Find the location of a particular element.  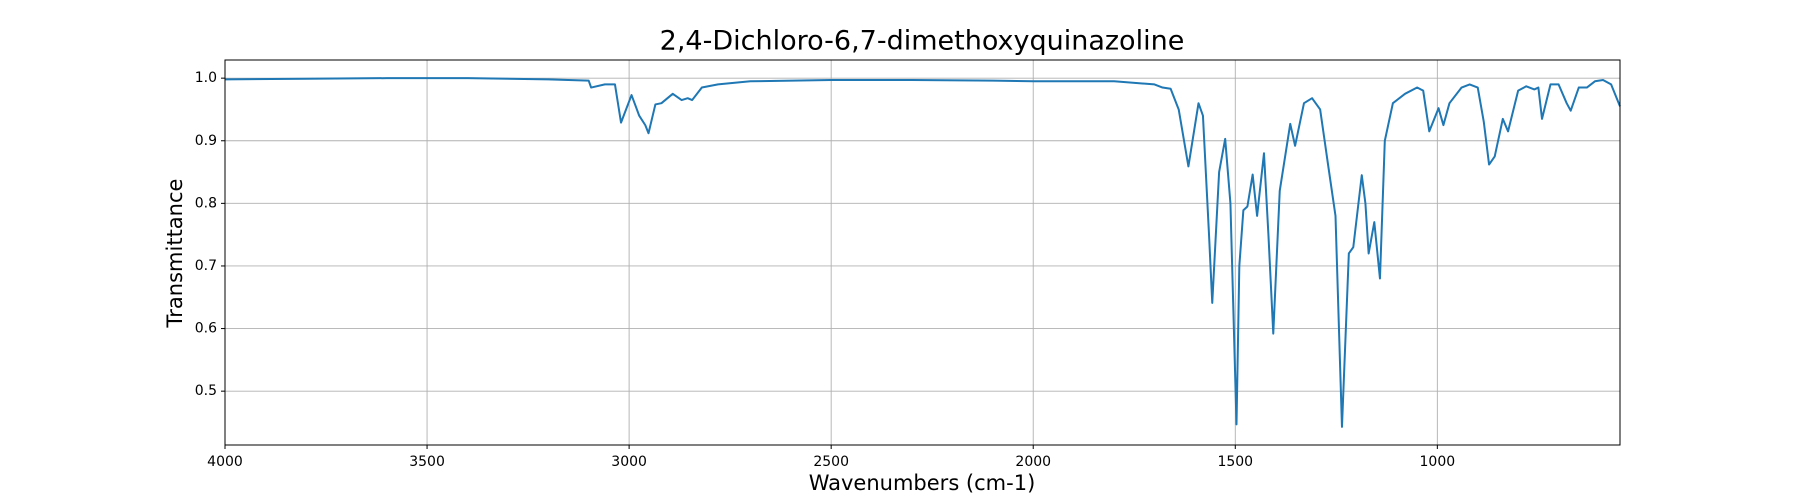

y-tick-label: 0.5 is located at coordinates (206, 391).